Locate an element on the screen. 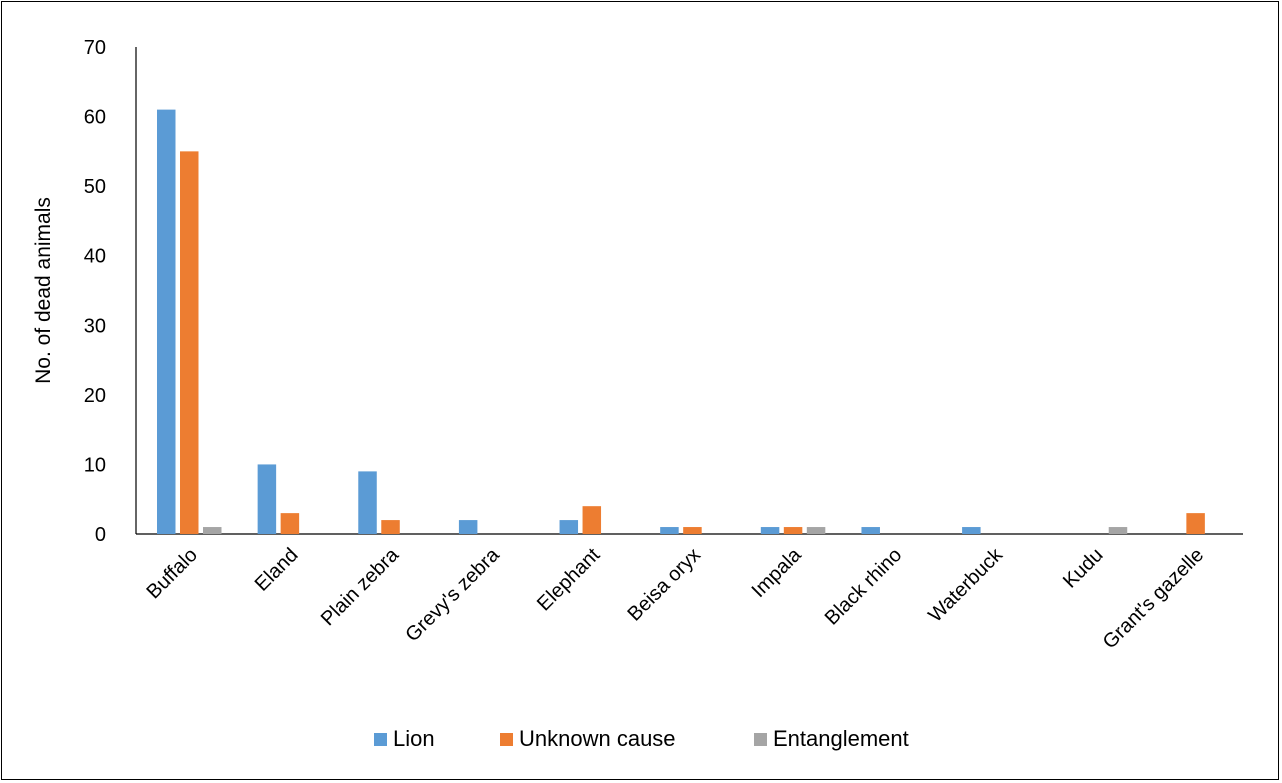 This screenshot has width=1282, height=783. bar-entanglement-buffalo is located at coordinates (212, 530).